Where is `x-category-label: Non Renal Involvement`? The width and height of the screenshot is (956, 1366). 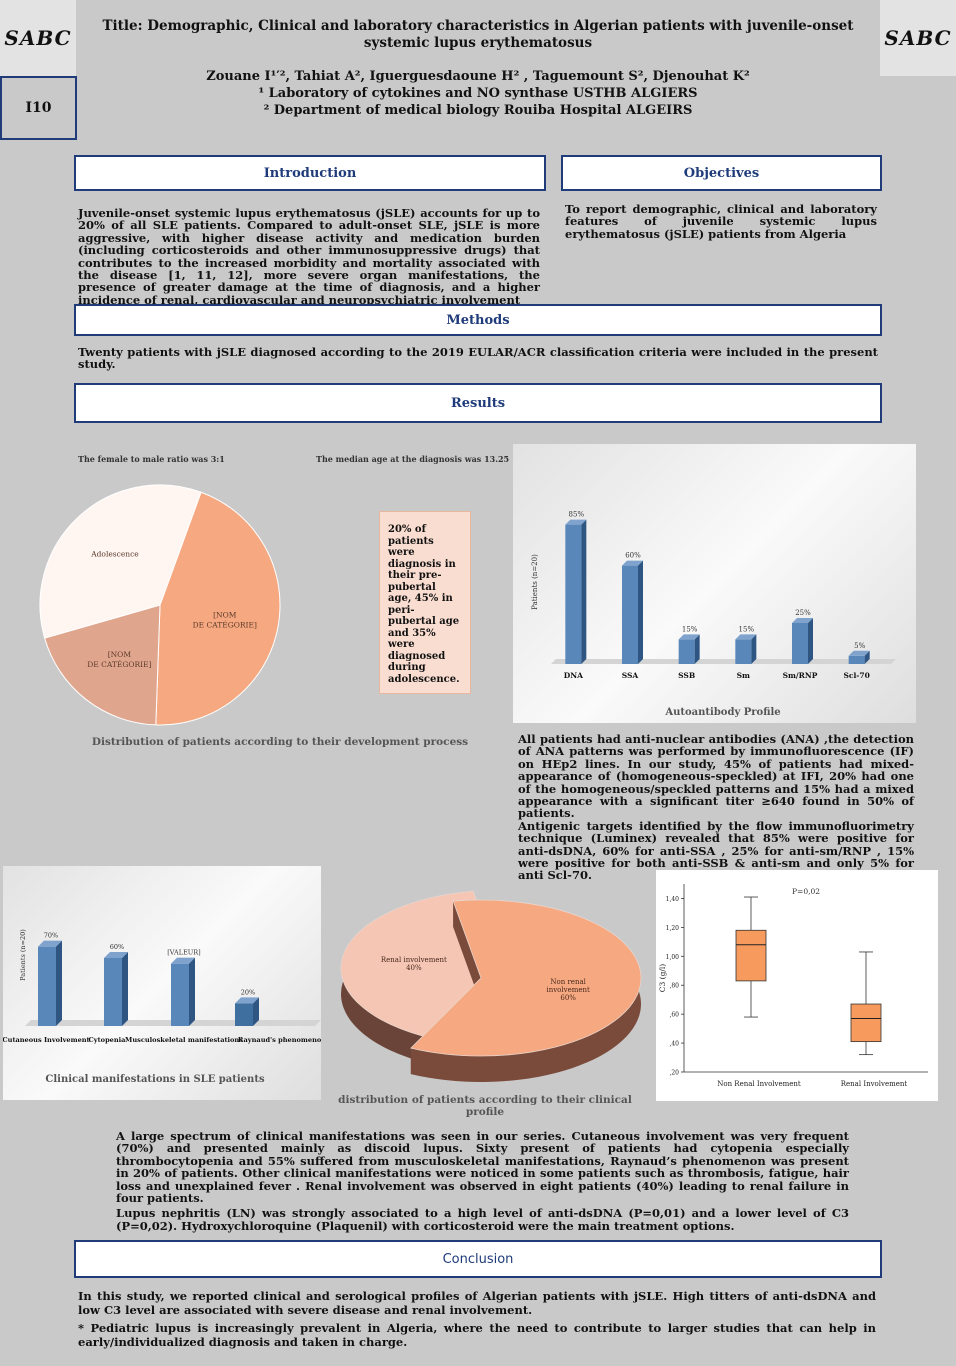 x-category-label: Non Renal Involvement is located at coordinates (759, 1084).